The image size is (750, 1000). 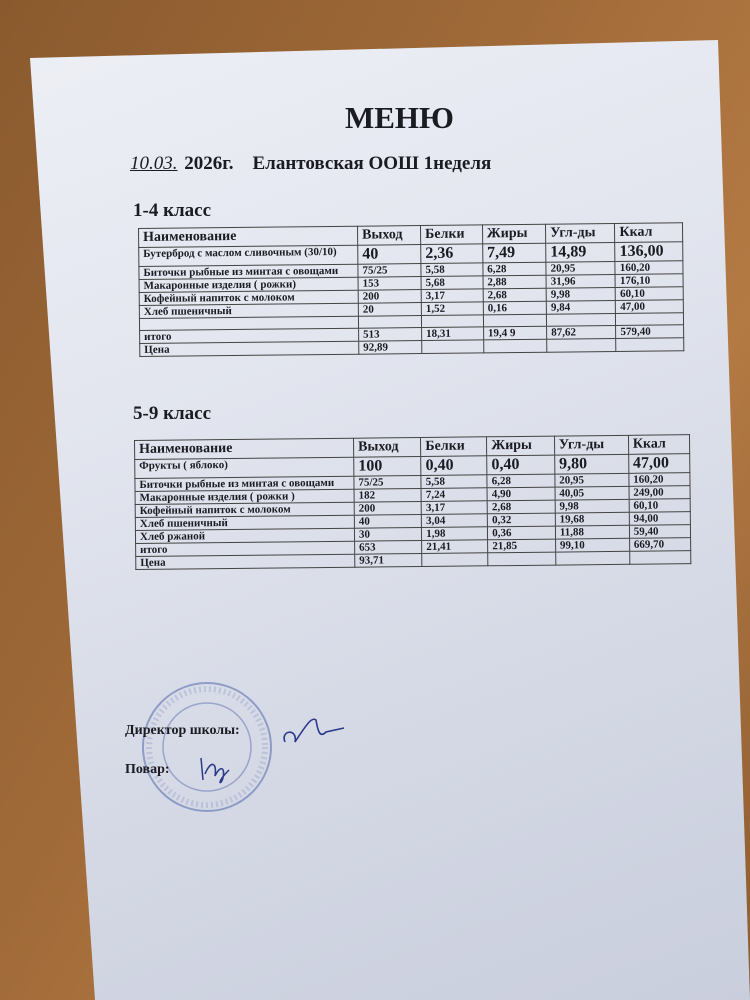 I want to click on table-cell: 513, so click(x=390, y=334).